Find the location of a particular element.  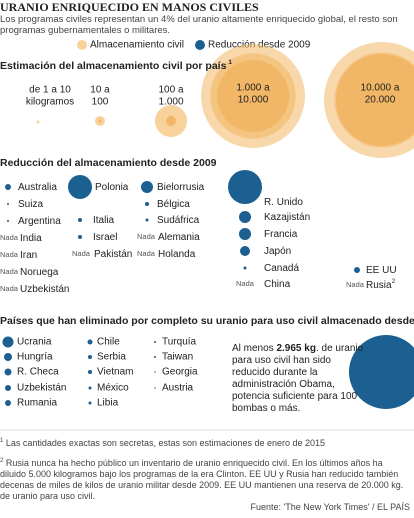

country: China is located at coordinates (277, 284).